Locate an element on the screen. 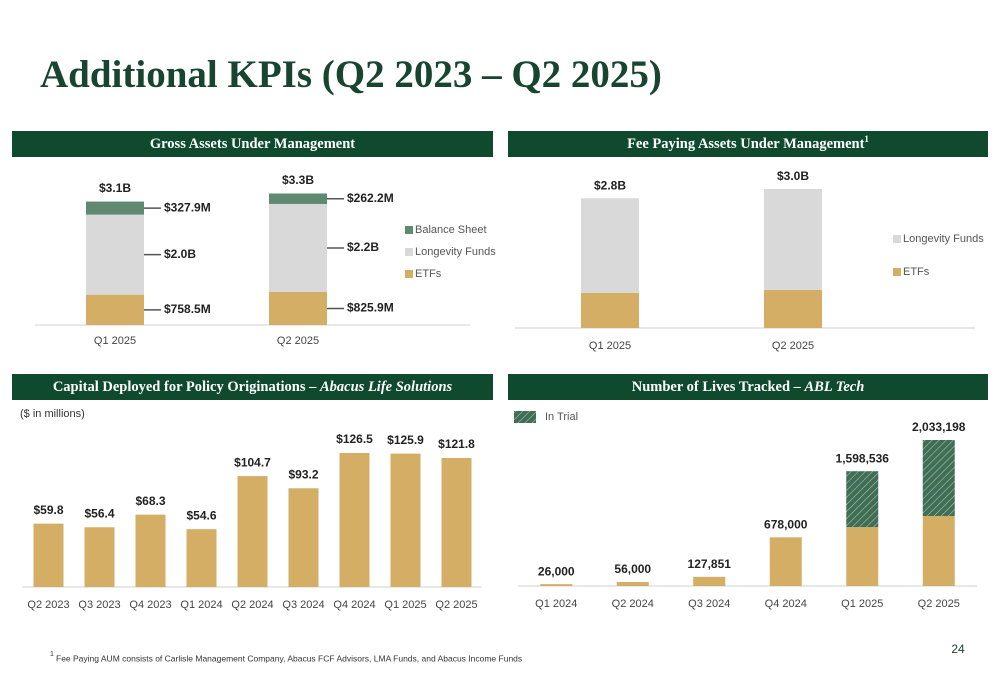 This screenshot has height=685, width=1000. segment-label: $825.9M is located at coordinates (370, 308).